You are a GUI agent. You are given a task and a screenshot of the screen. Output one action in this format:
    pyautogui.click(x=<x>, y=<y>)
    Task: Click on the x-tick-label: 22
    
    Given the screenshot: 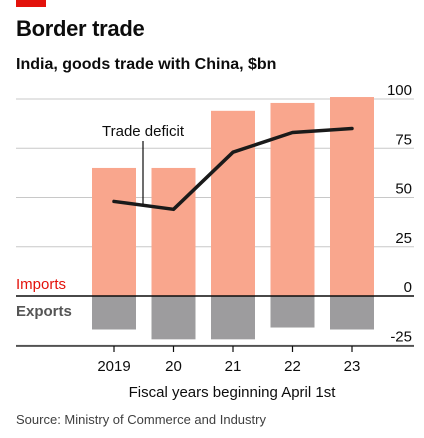 What is the action you would take?
    pyautogui.click(x=292, y=366)
    